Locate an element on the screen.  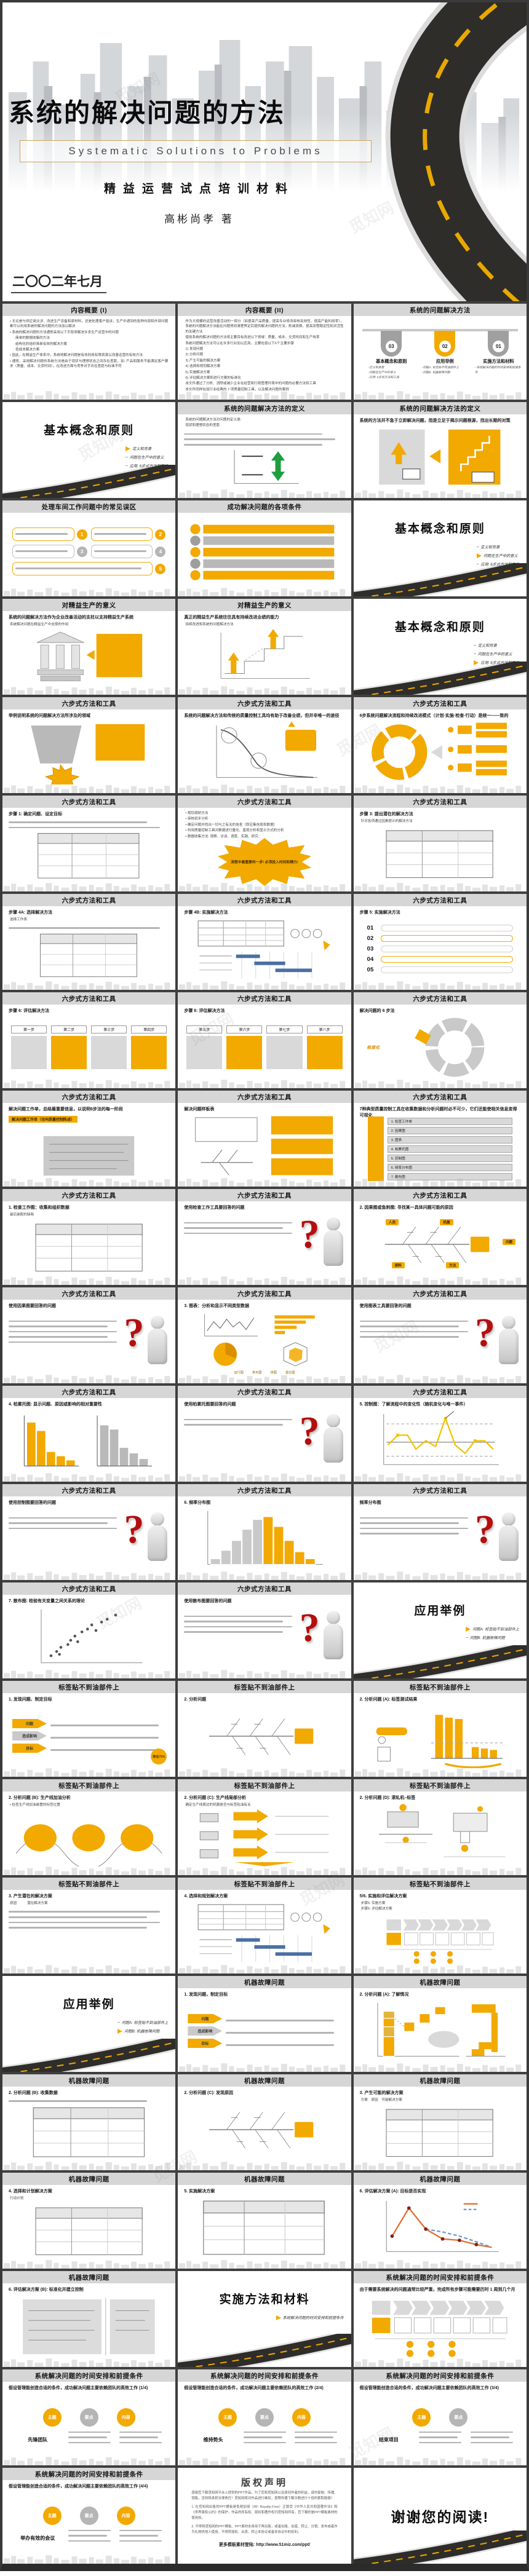
tag-sublist: –问题A: 标签贴不到油部件上 –问题B: 机器故障问题 is located at coordinates (445, 370).